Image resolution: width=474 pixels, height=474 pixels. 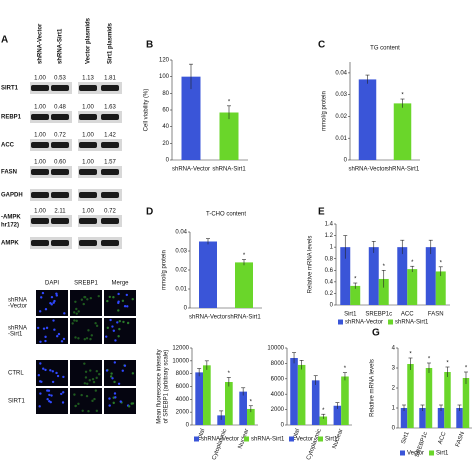 What do you see at coordinates (4, 40) in the screenshot?
I see `panel-letter: A` at bounding box center [4, 40].